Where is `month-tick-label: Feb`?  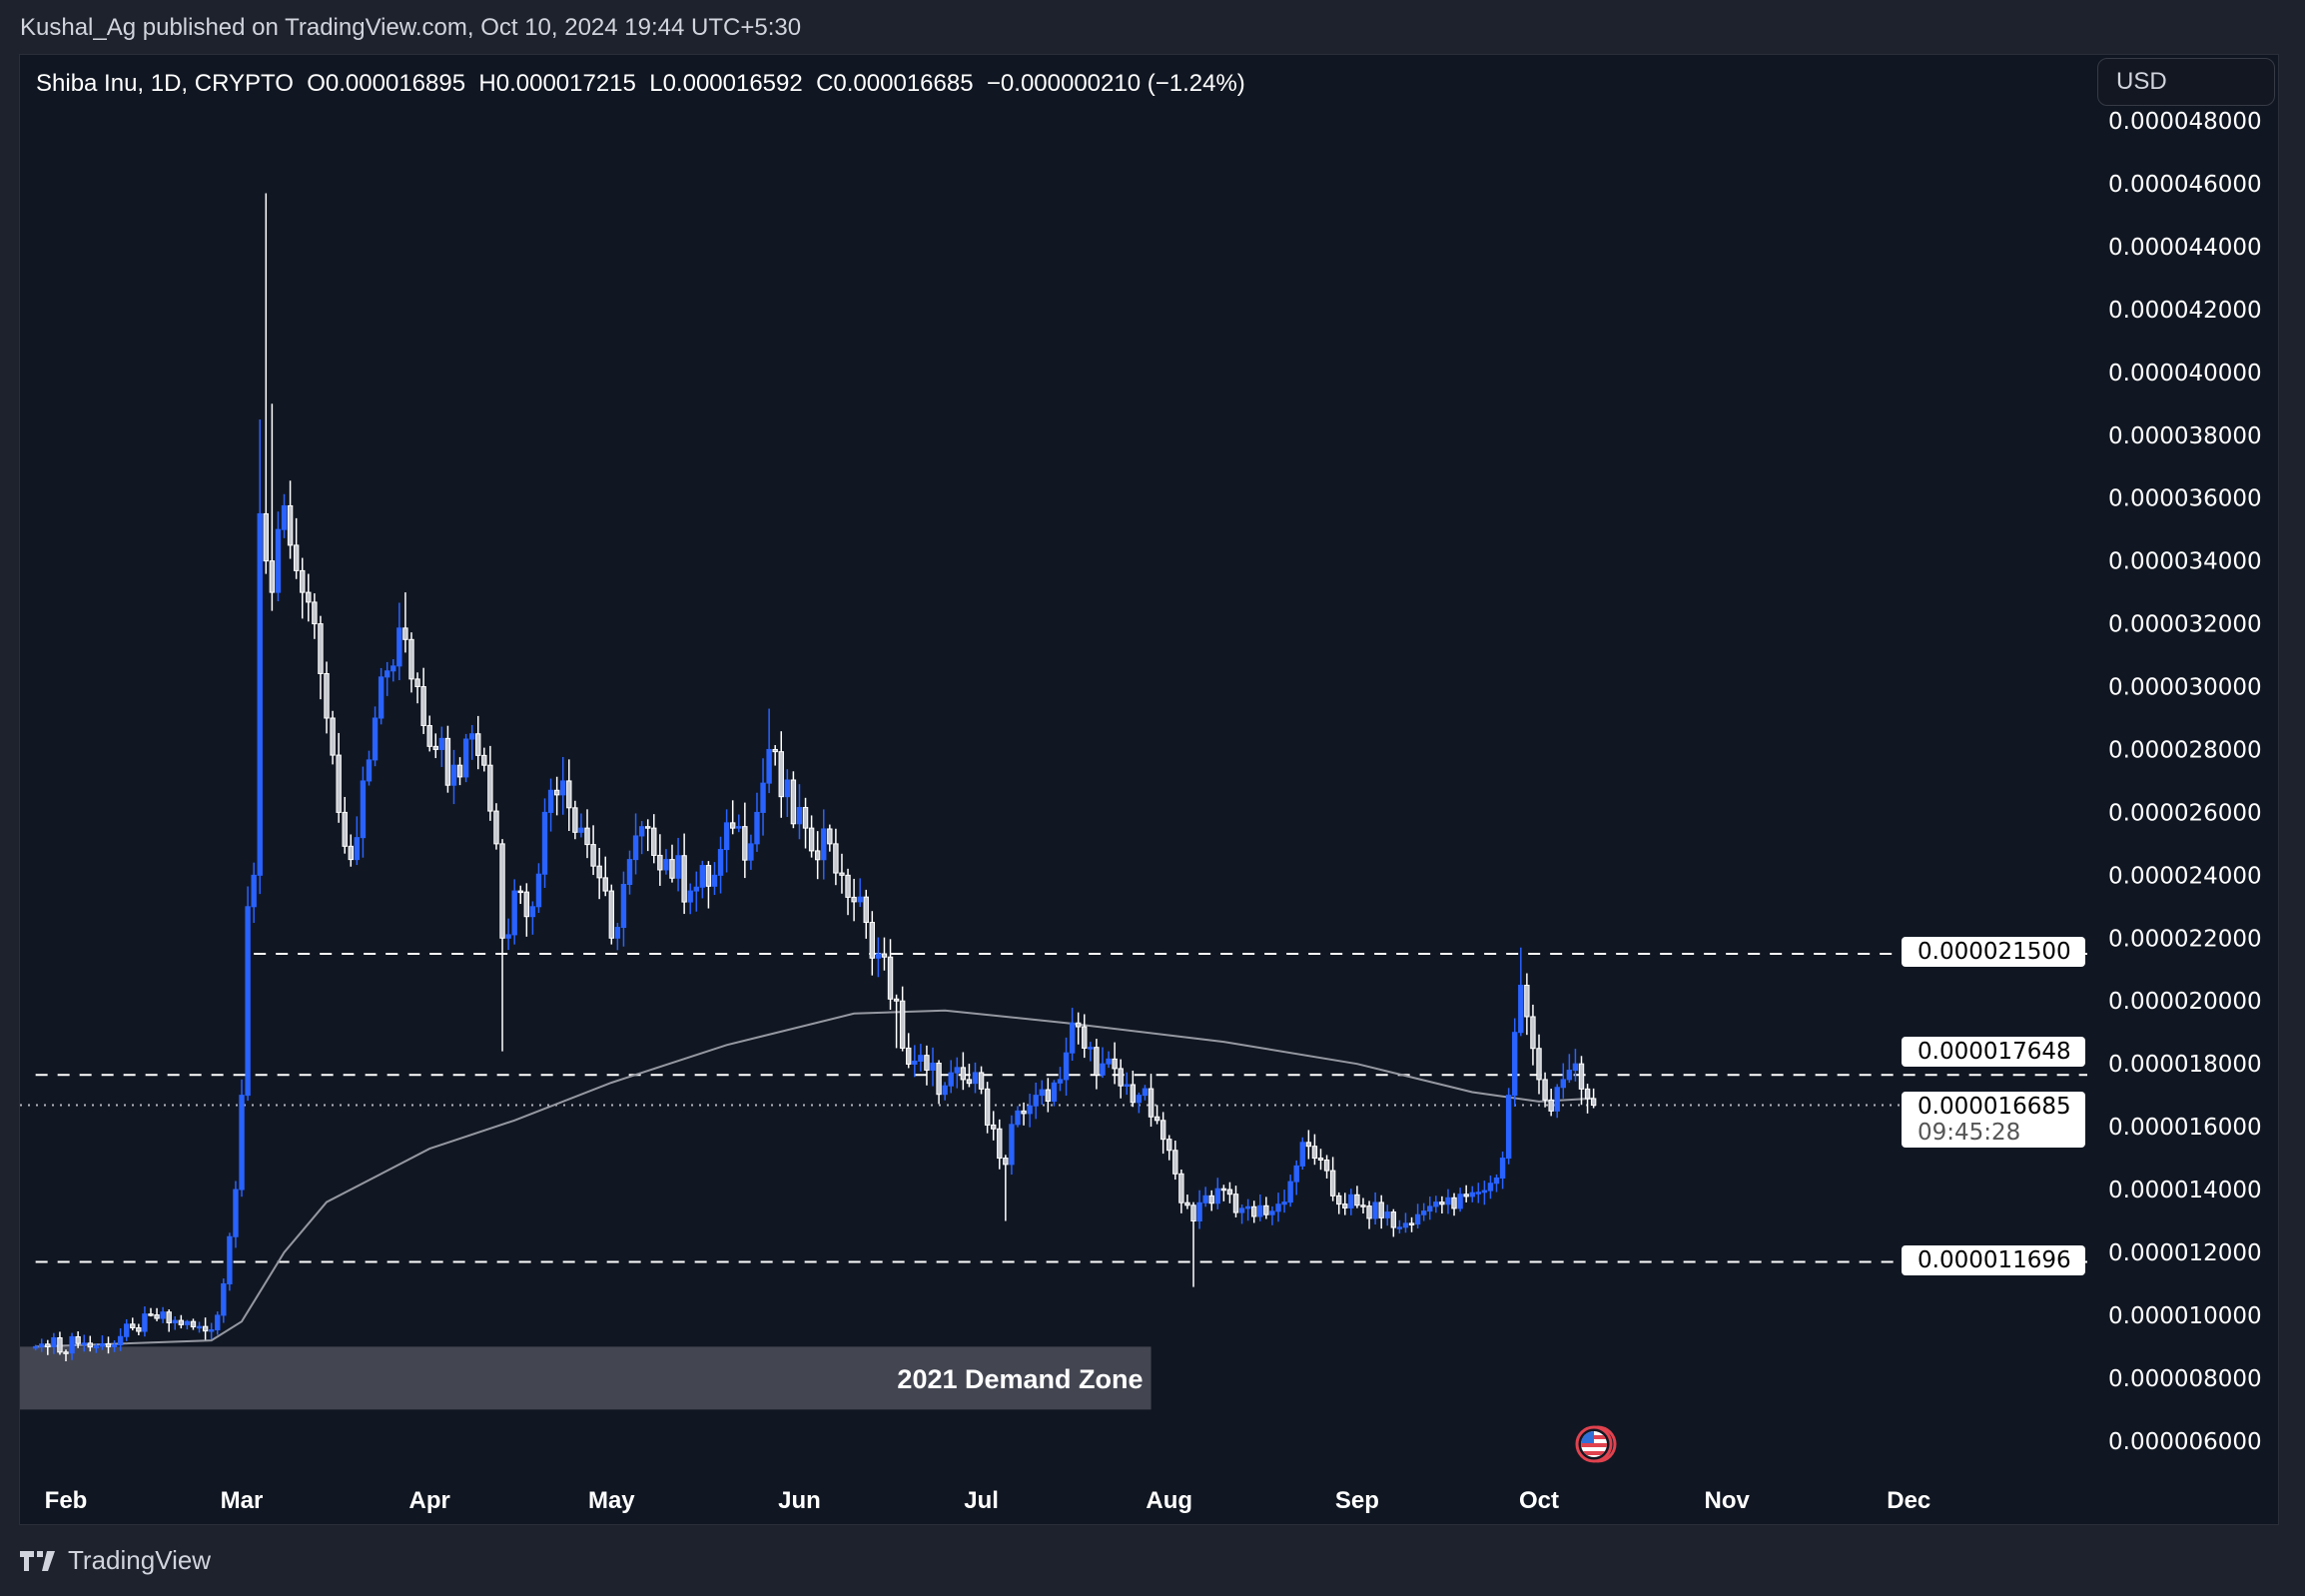 month-tick-label: Feb is located at coordinates (67, 1500).